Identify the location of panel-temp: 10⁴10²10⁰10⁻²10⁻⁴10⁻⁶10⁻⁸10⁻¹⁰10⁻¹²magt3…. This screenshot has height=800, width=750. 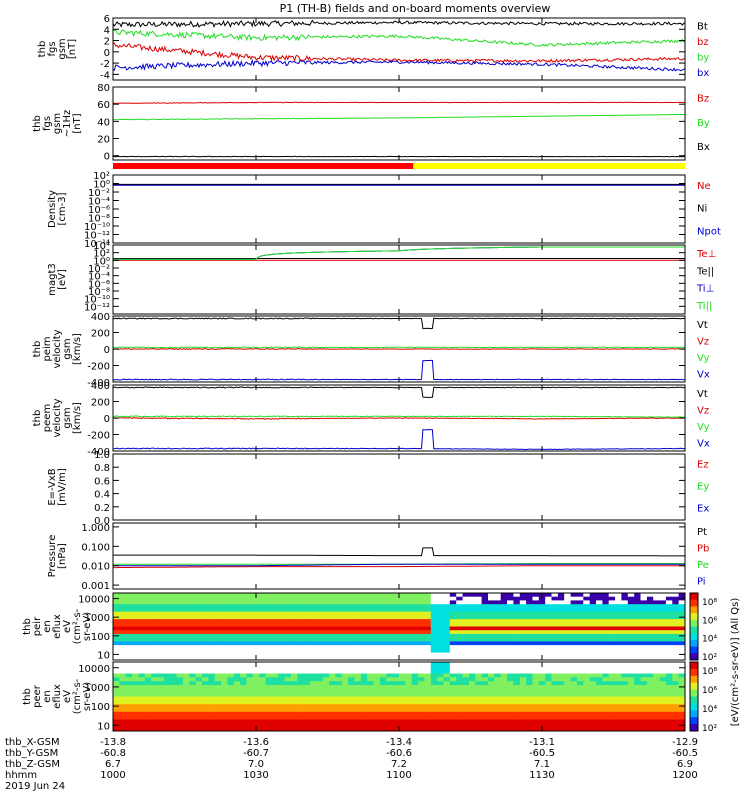
(381, 278).